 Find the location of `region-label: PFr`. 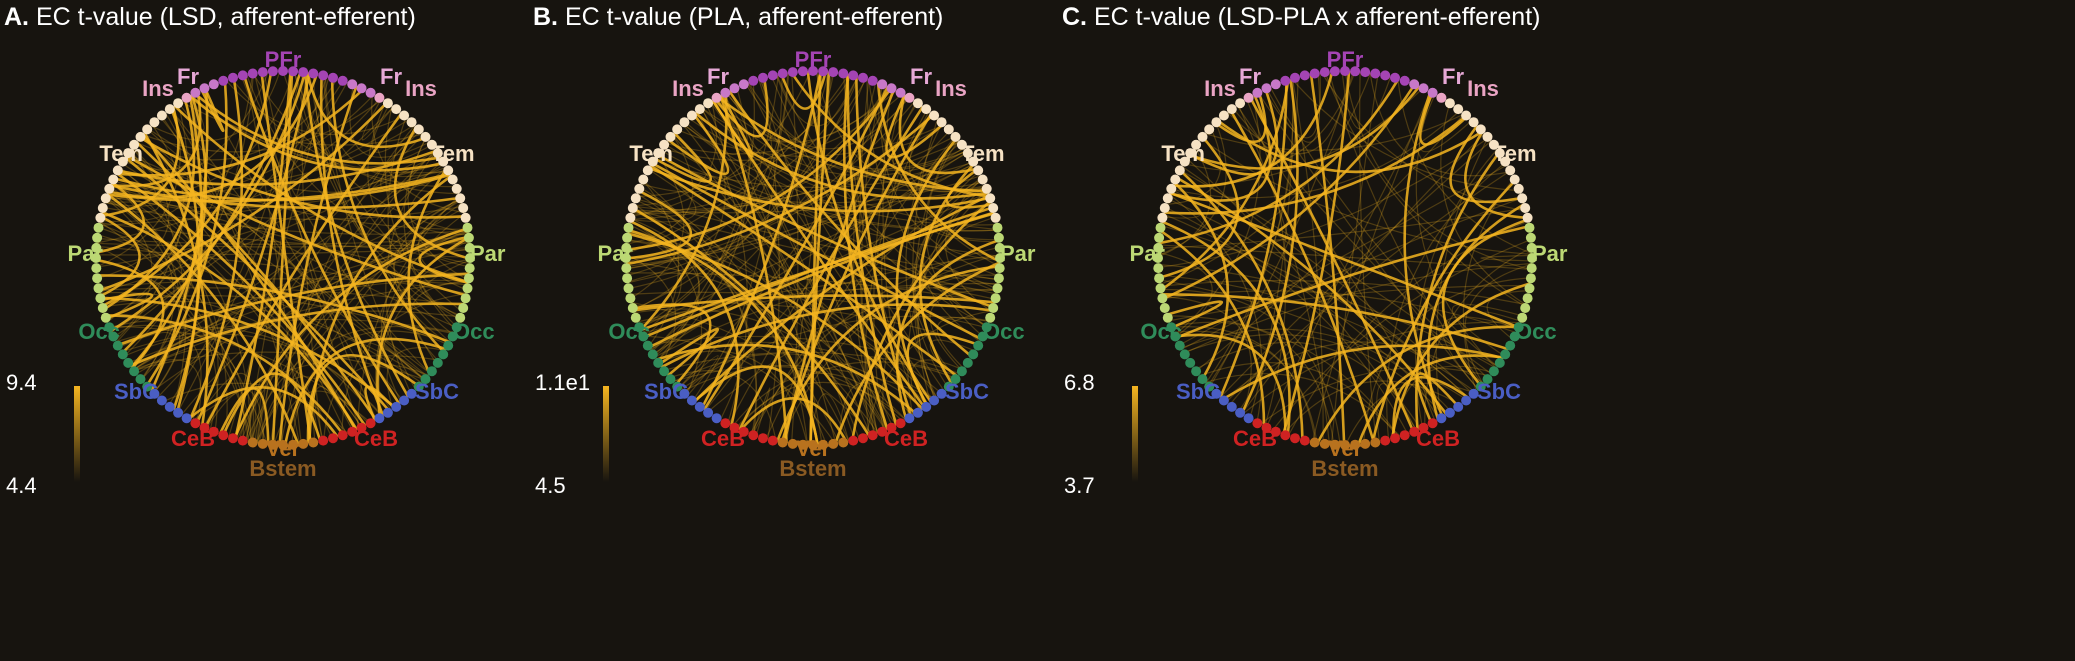

region-label: PFr is located at coordinates (283, 59).